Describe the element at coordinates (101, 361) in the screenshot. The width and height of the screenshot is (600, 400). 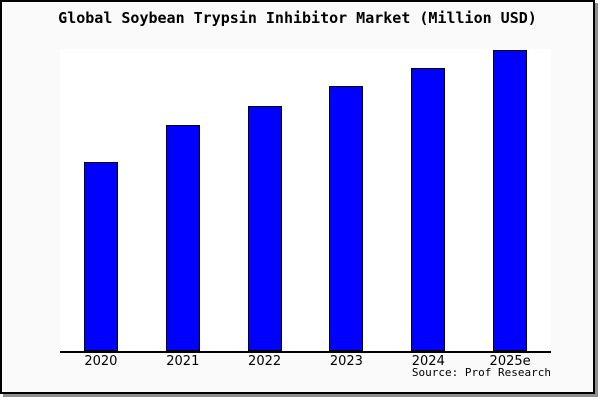
I see `x-tick-label-2020: 2020` at that location.